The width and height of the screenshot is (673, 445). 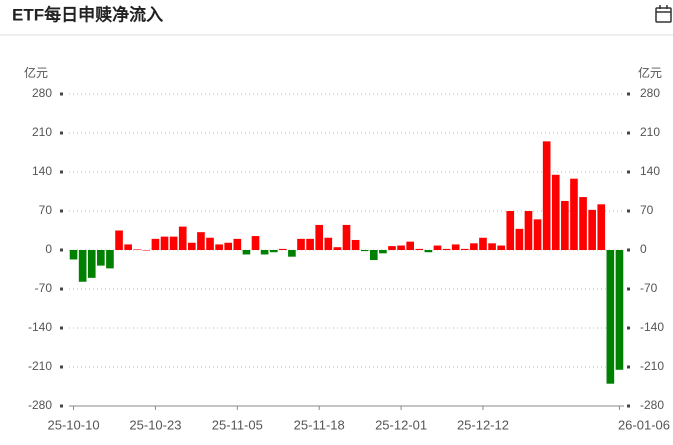 I want to click on y-tick-label-right: -280, so click(x=652, y=405).